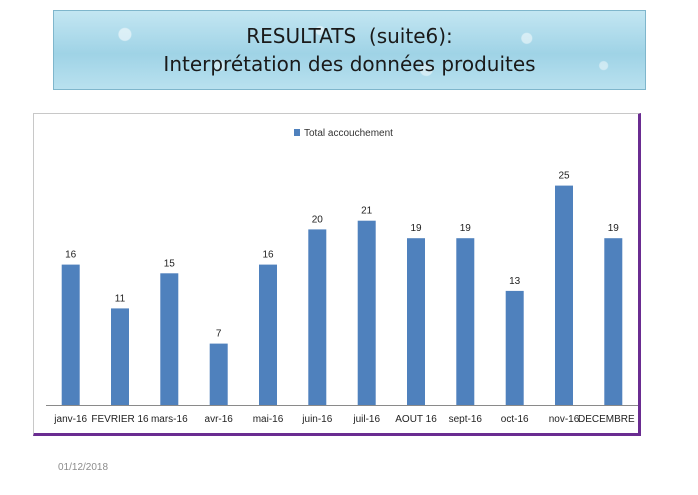  What do you see at coordinates (71, 255) in the screenshot?
I see `data-label-janv-16: 16` at bounding box center [71, 255].